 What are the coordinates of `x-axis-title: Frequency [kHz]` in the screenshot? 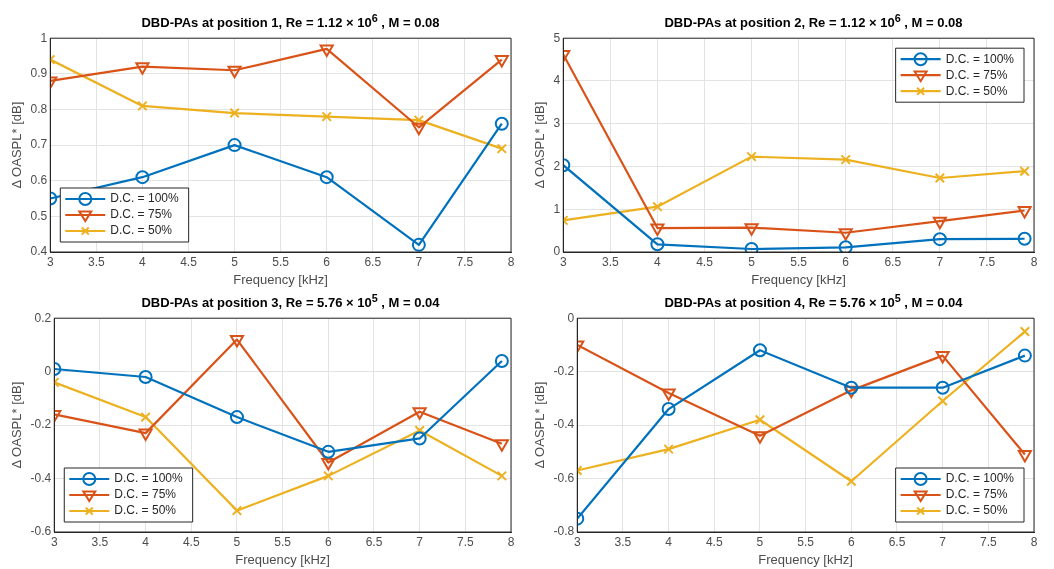 It's located at (798, 279).